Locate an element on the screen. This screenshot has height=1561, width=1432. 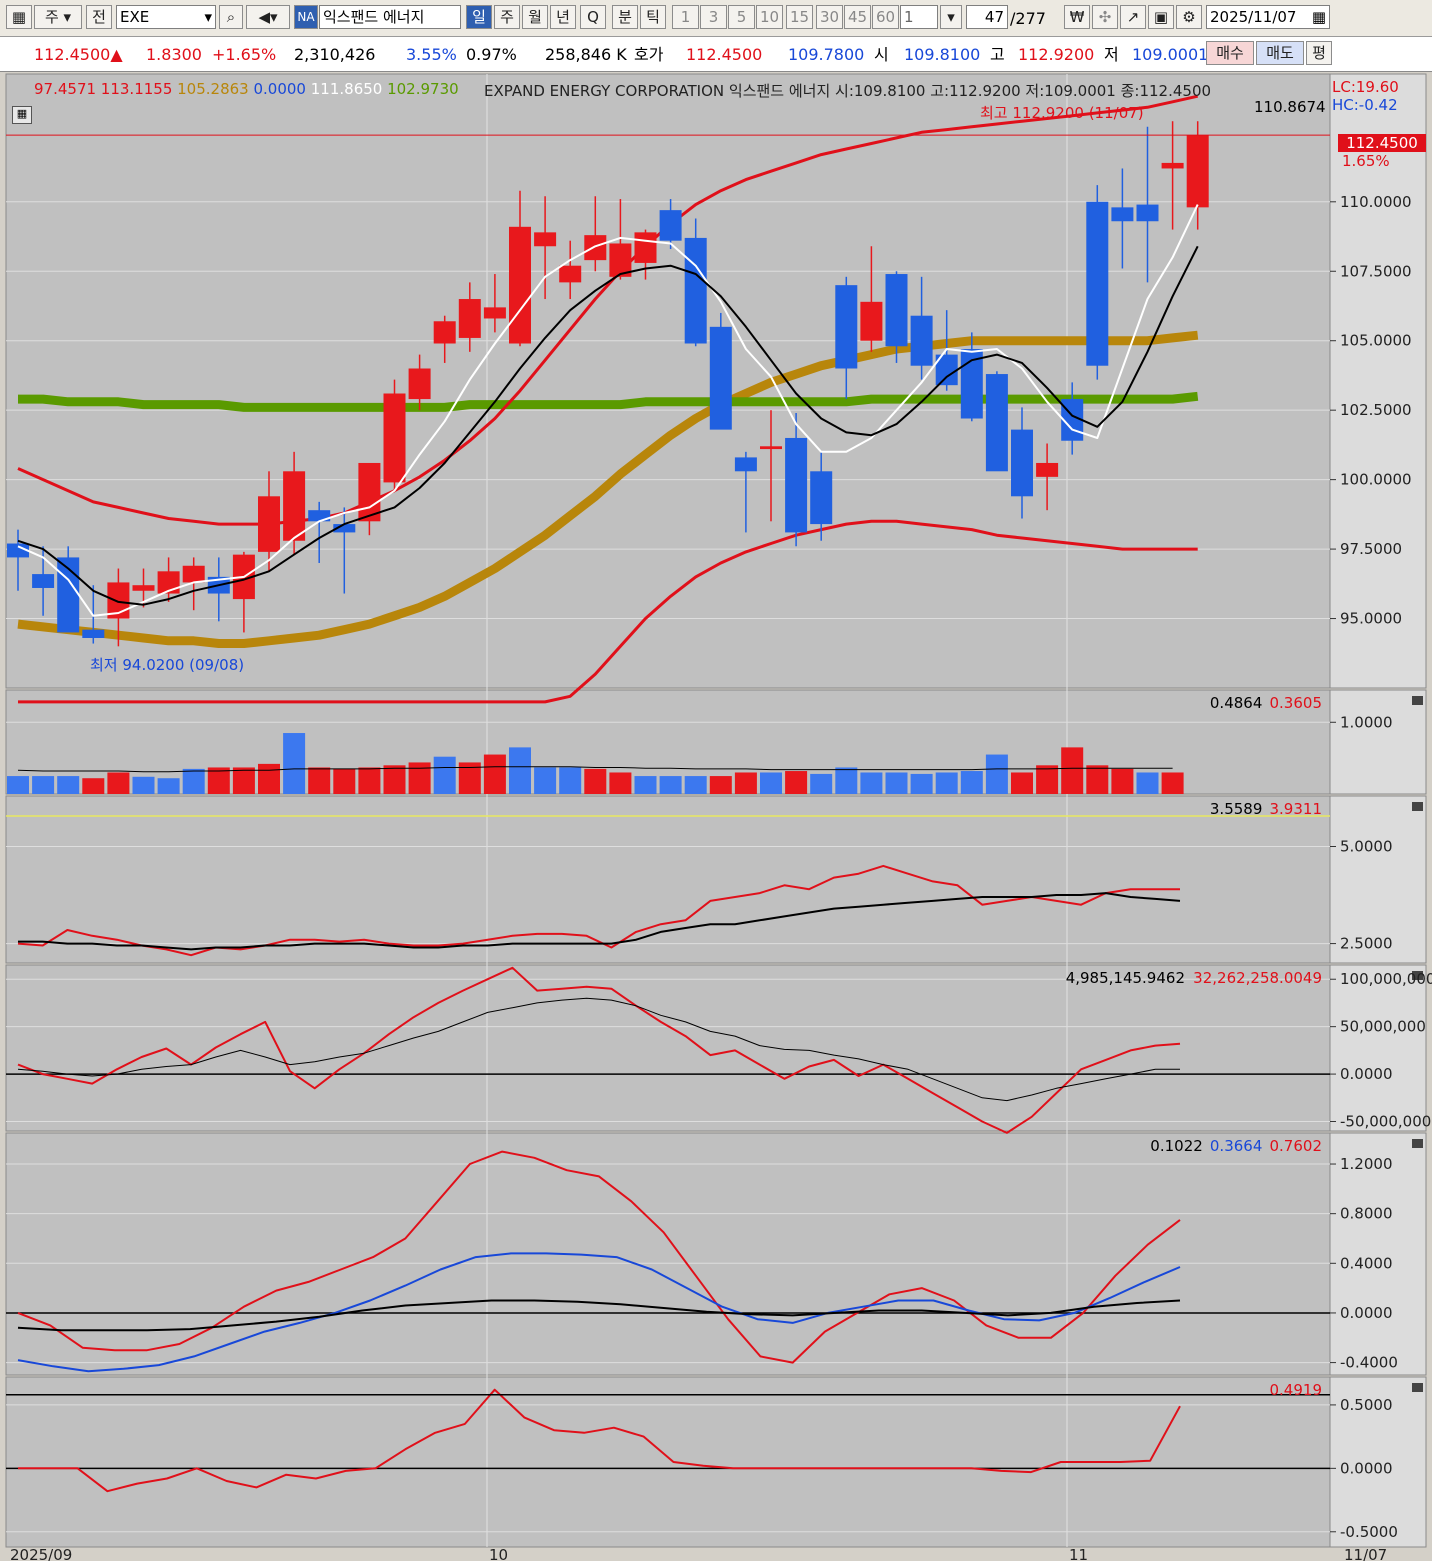
eval-button: 평 is located at coordinates (1319, 53).